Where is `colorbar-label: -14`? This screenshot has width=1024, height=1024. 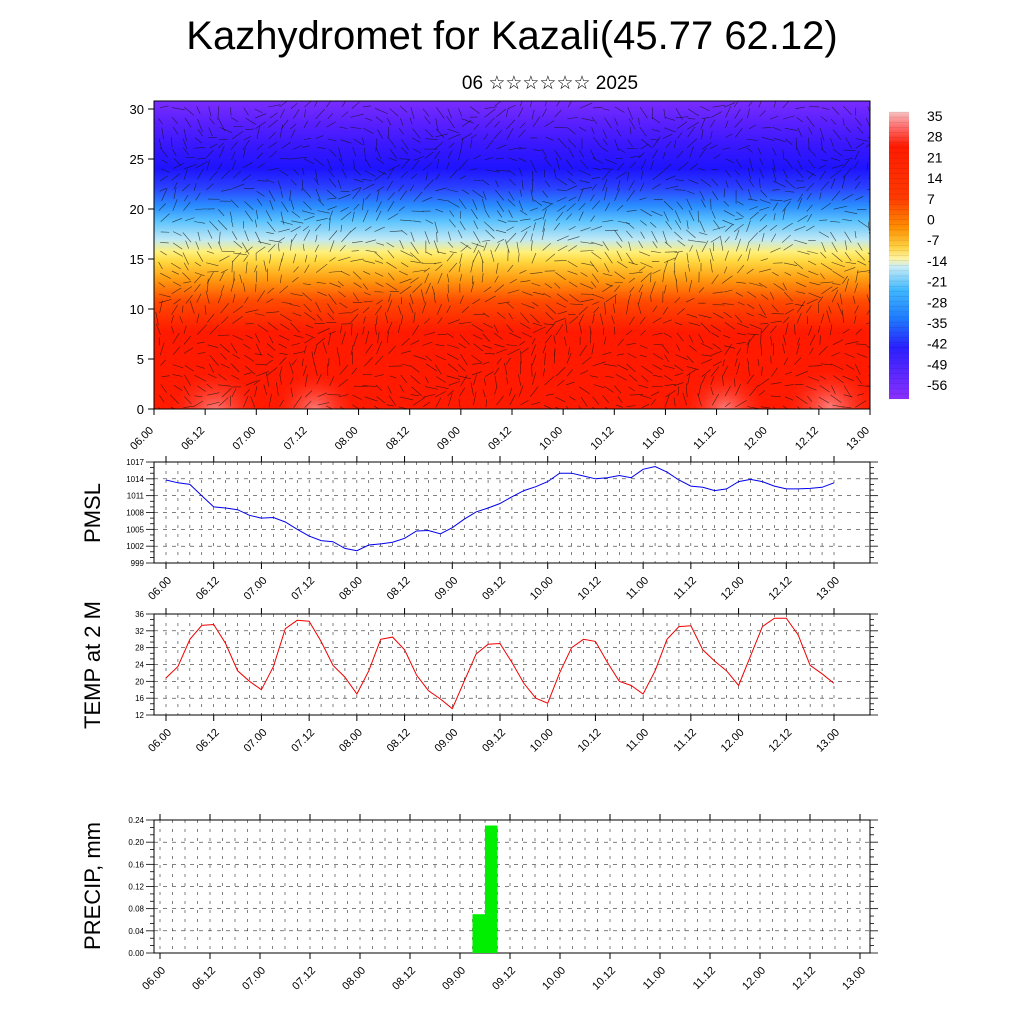 colorbar-label: -14 is located at coordinates (937, 261).